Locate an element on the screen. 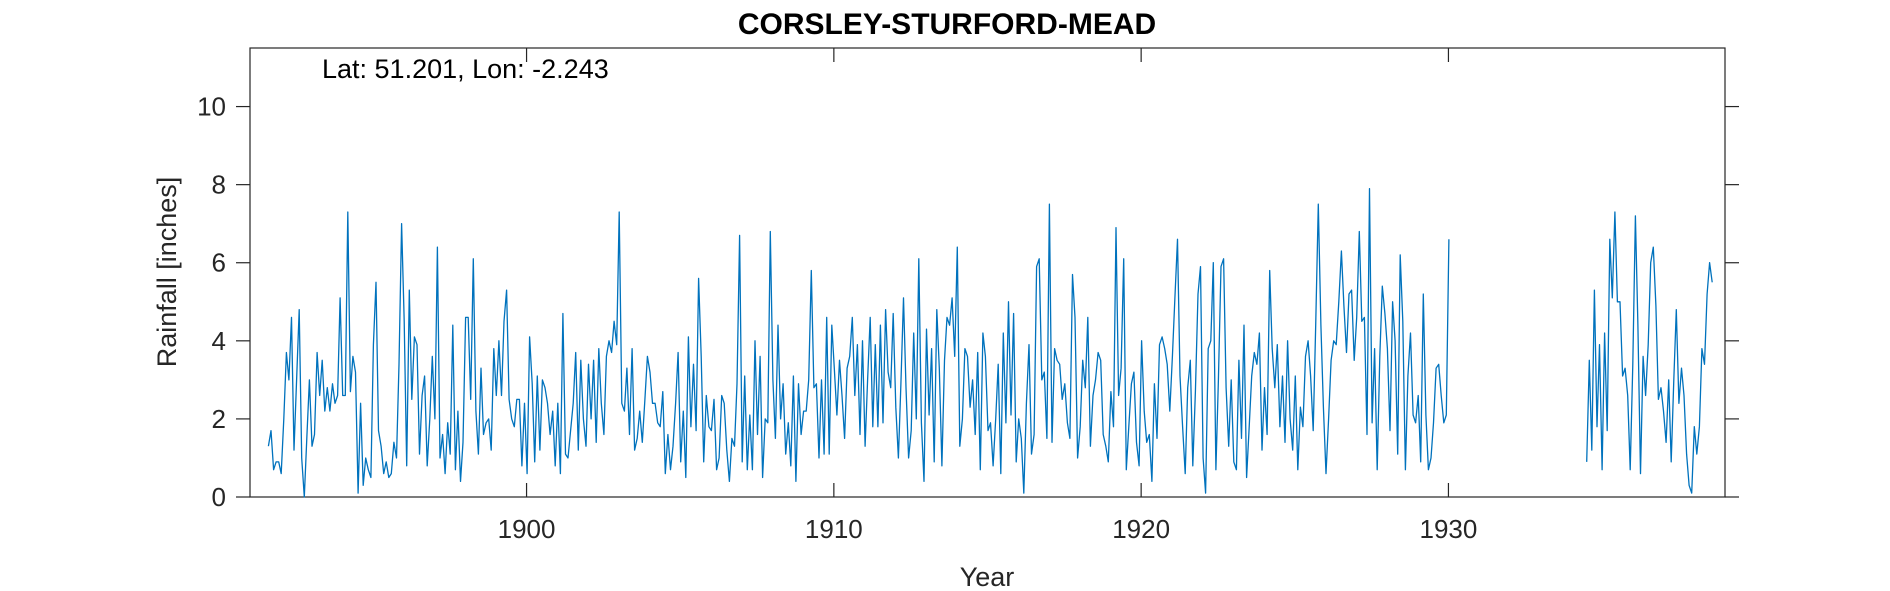 This screenshot has width=1890, height=591. y-tick-label-8: 8 is located at coordinates (219, 185).